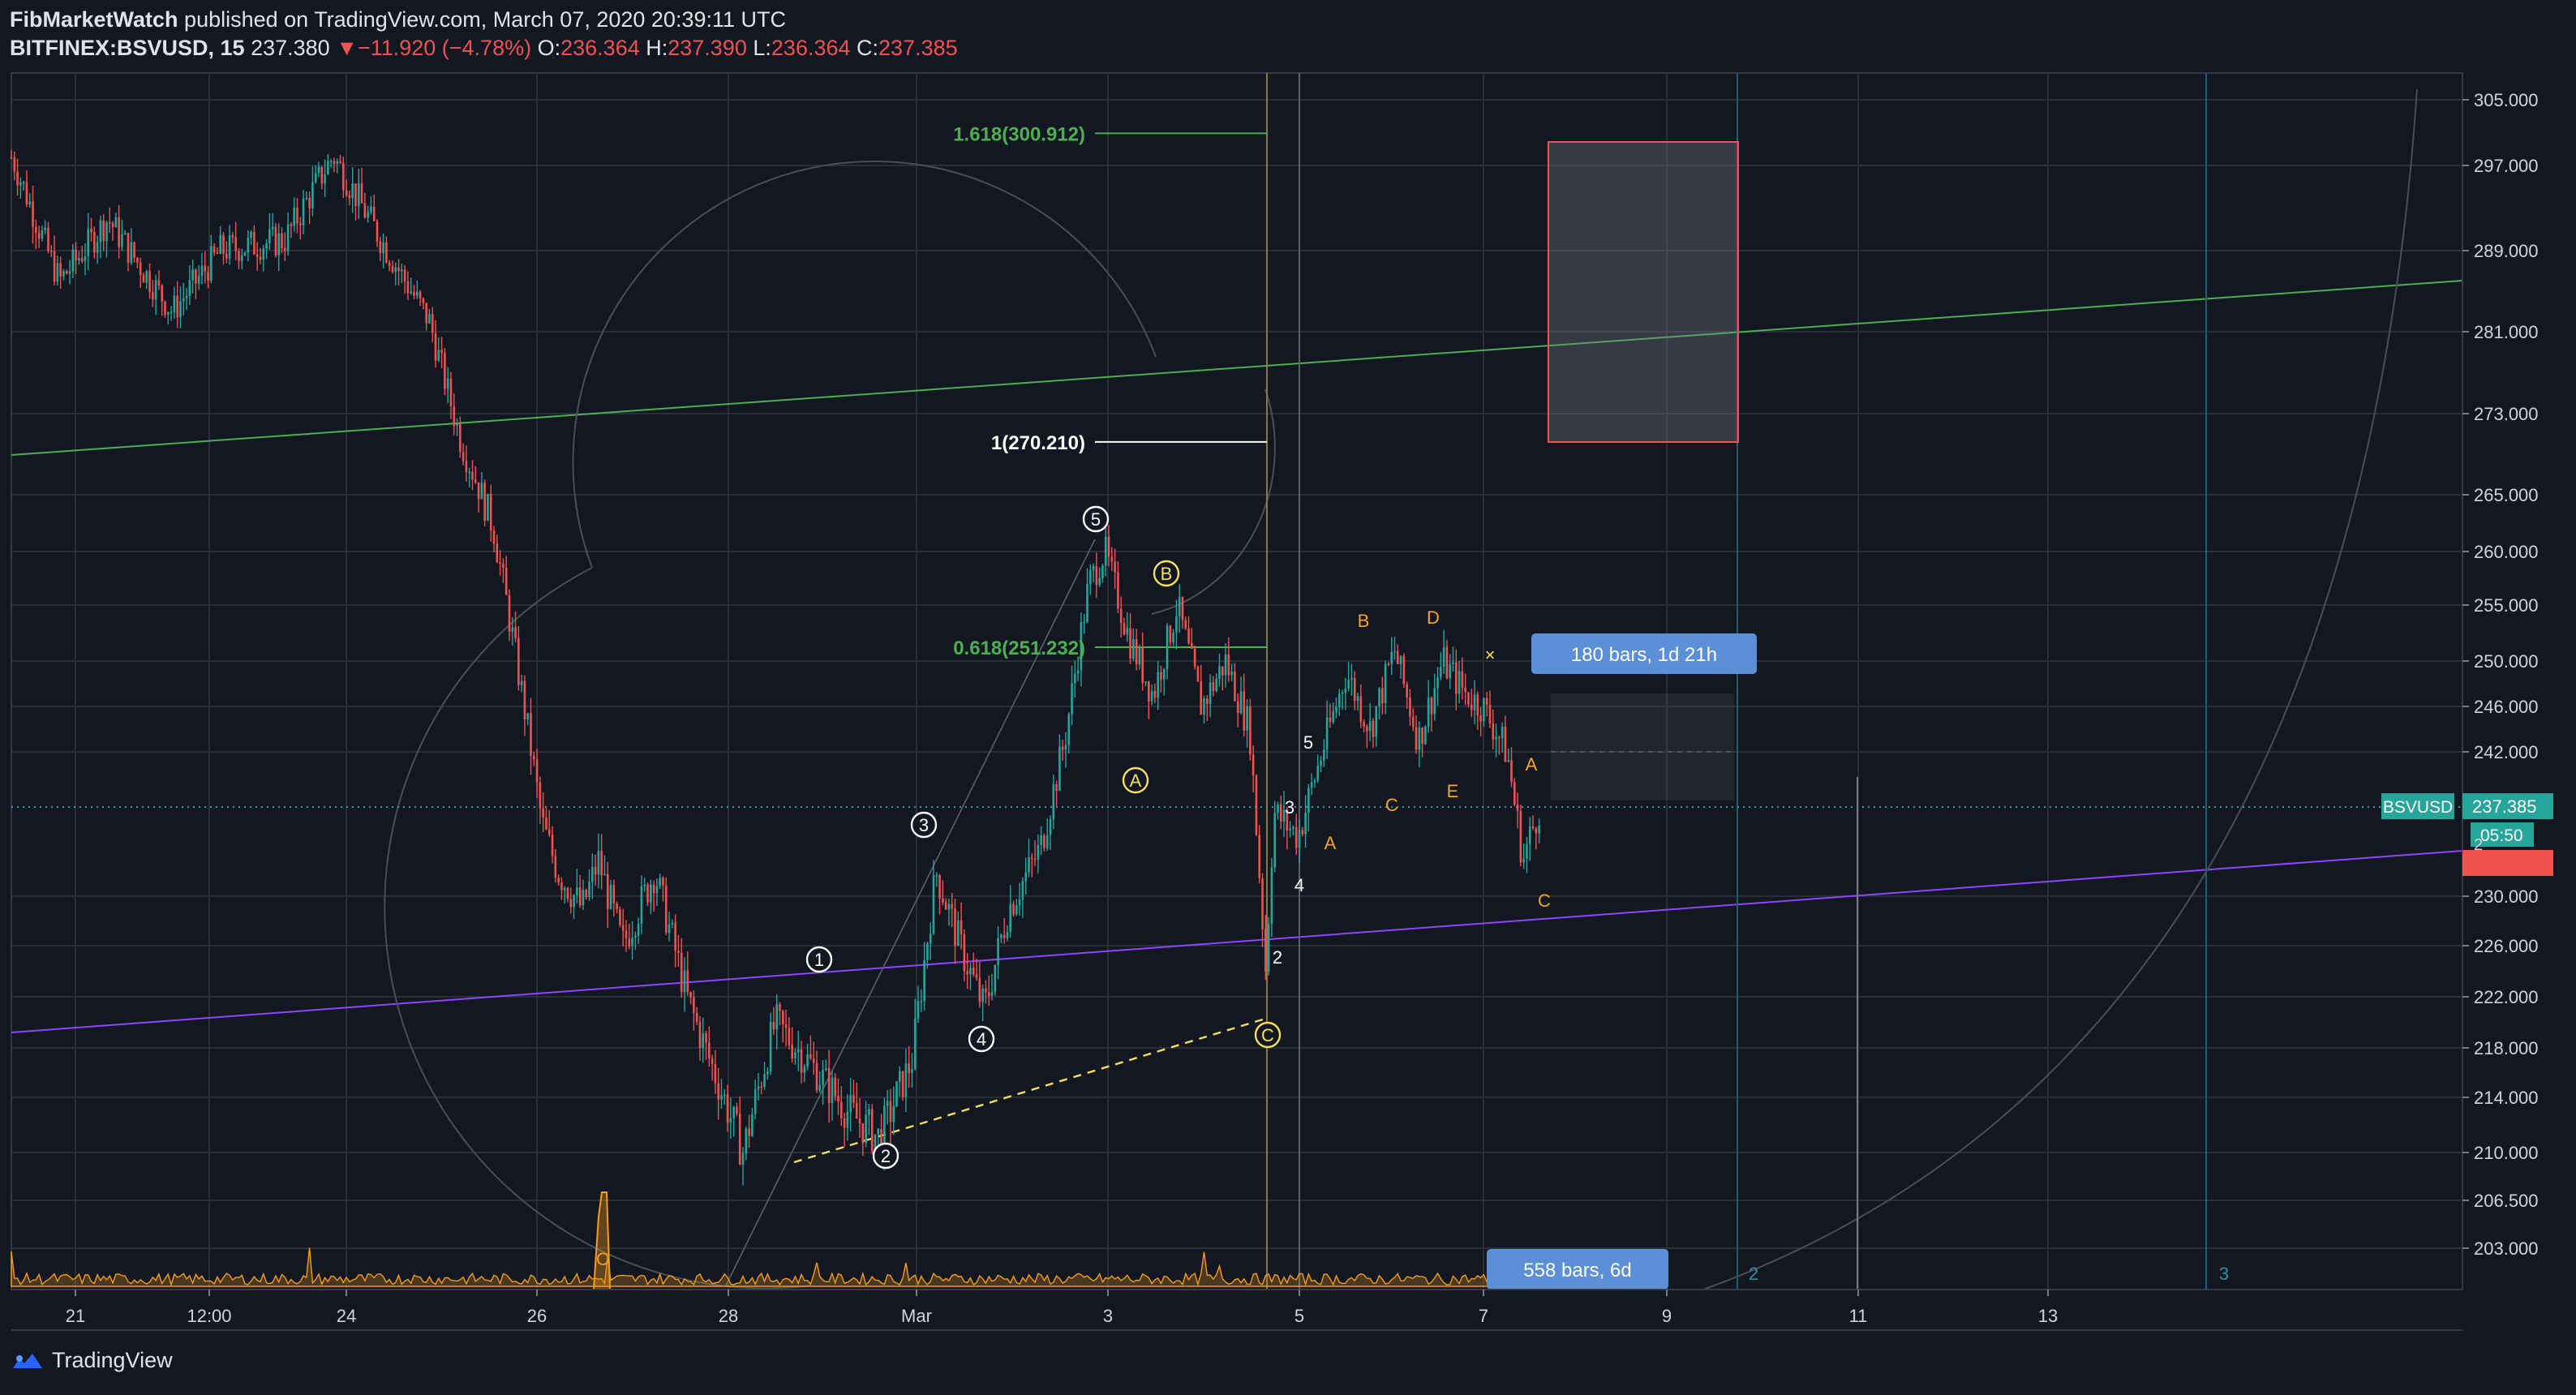 The height and width of the screenshot is (1395, 2576). I want to click on countdown-tag-bg, so click(2502, 835).